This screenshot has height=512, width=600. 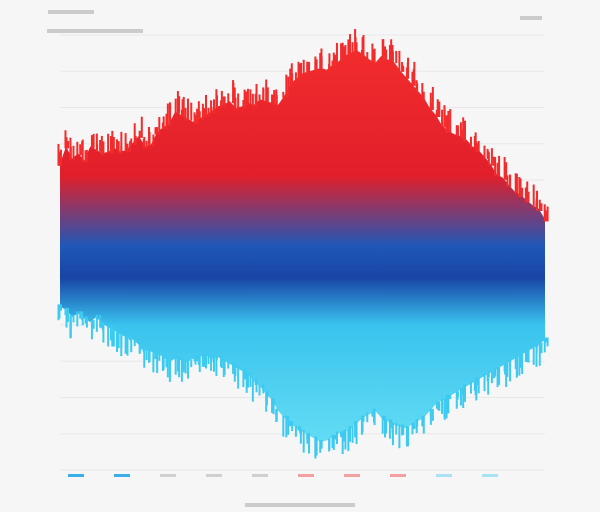 I want to click on header, so click(x=294, y=21).